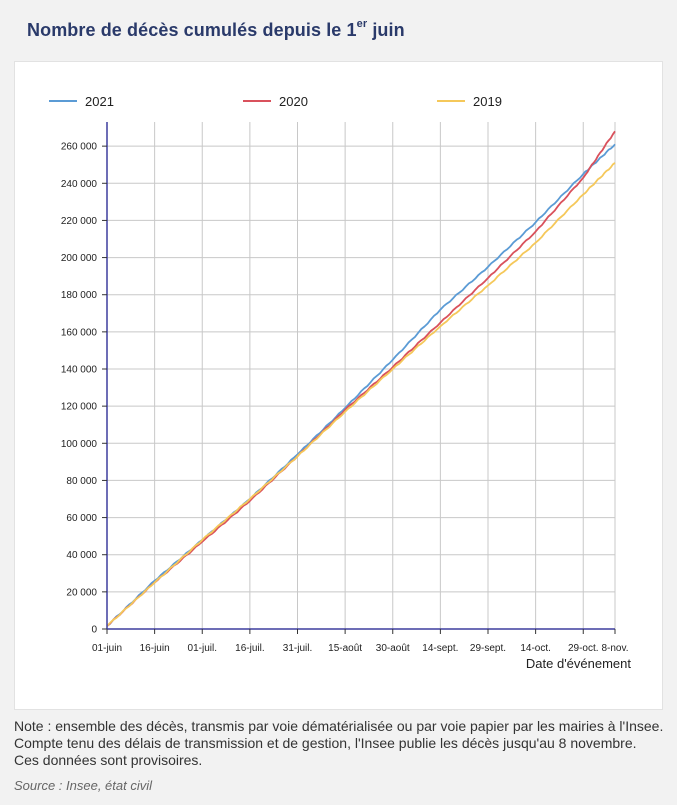 The width and height of the screenshot is (677, 805). Describe the element at coordinates (79, 295) in the screenshot. I see `y-tick-label: 180 000` at that location.